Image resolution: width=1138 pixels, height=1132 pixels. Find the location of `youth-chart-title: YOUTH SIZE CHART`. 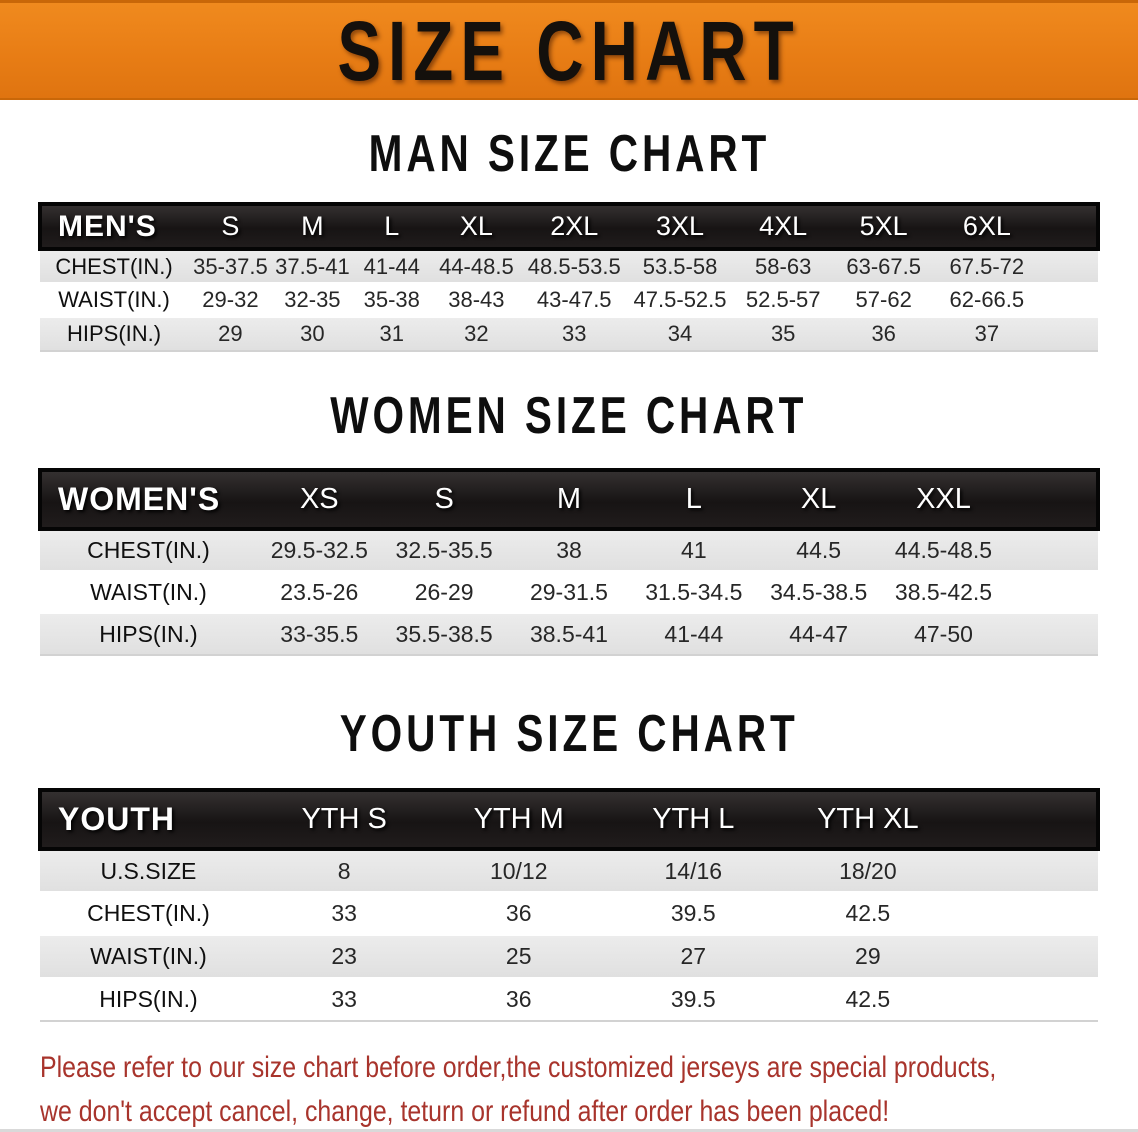

youth-chart-title: YOUTH SIZE CHART is located at coordinates (569, 734).